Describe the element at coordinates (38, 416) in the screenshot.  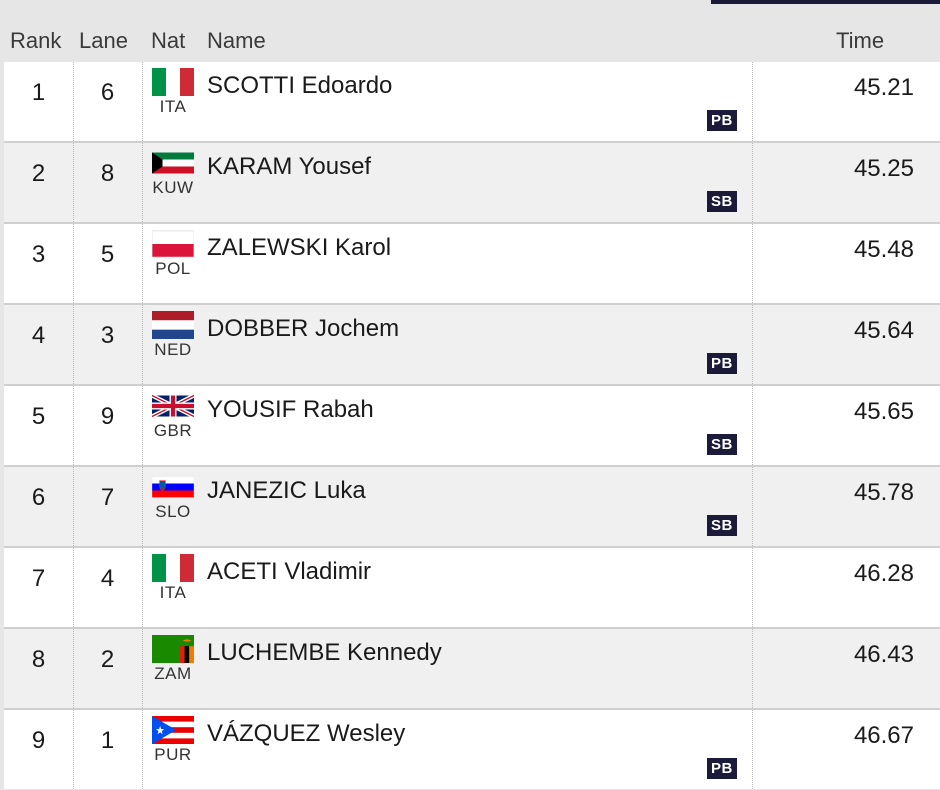
I see `rank-cell: 5` at that location.